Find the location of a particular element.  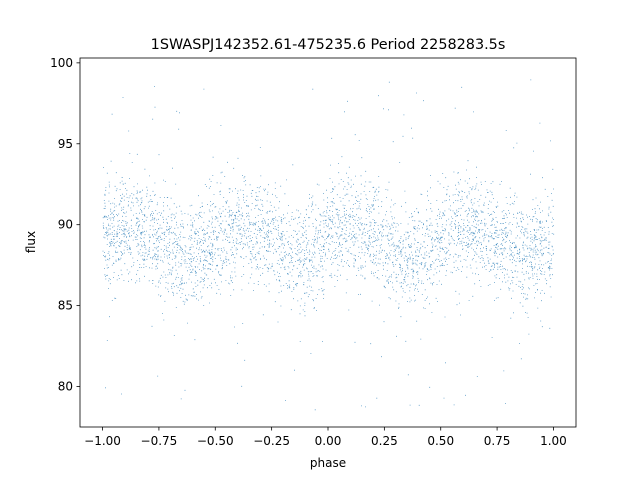

x-axis-label: phase is located at coordinates (328, 463).